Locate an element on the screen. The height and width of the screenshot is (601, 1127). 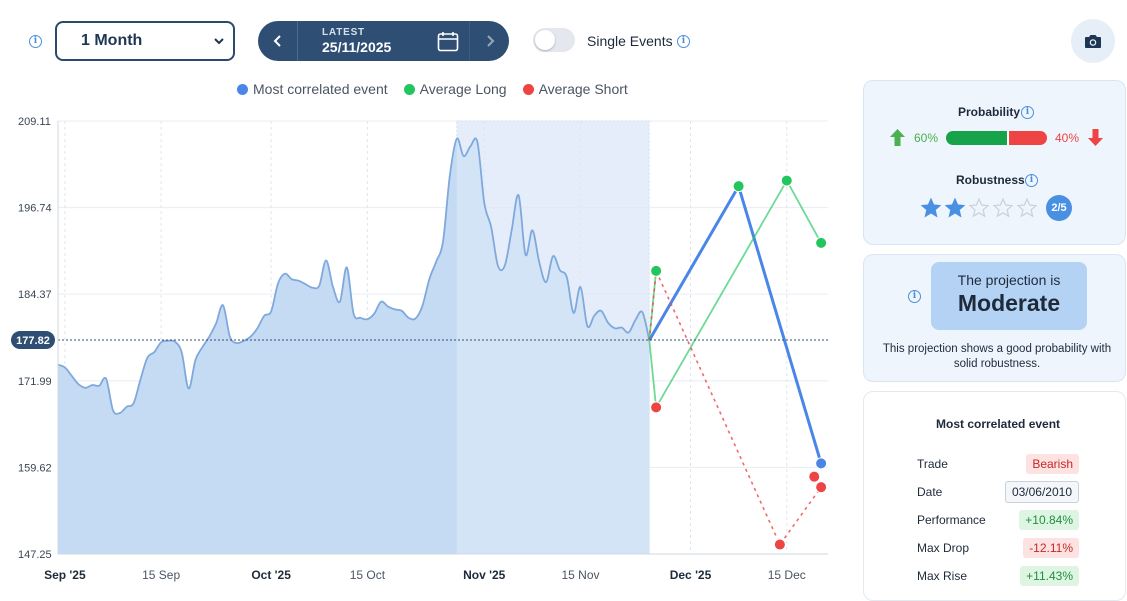
mce-label: Max Drop is located at coordinates (943, 548).